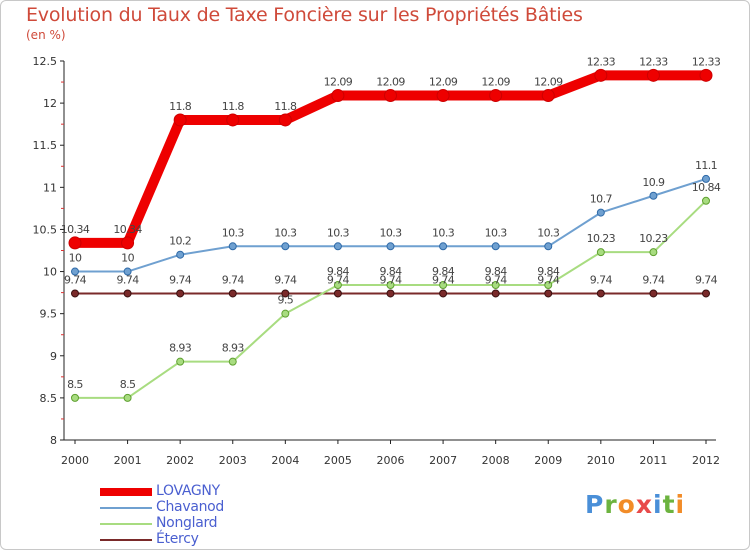  I want to click on legend-swatch-nonglard, so click(126, 524).